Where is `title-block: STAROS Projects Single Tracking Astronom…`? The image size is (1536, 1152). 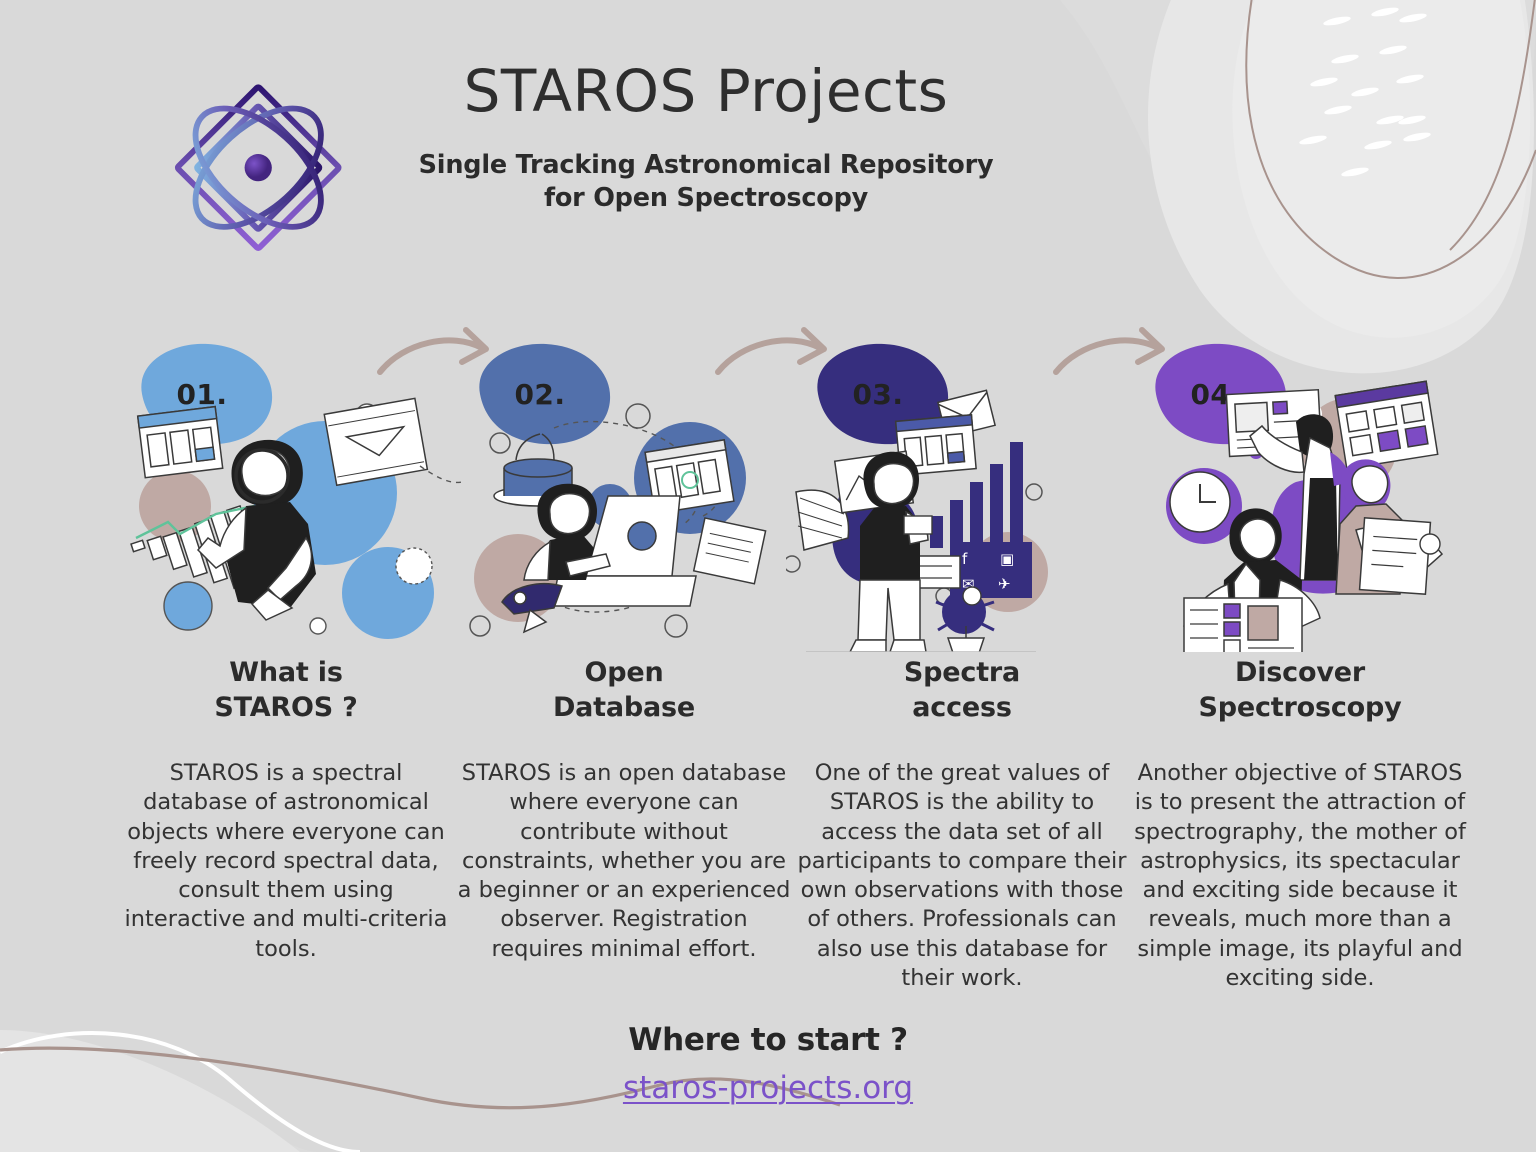
title-block: STAROS Projects Single Tracking Astronom… is located at coordinates (706, 138).